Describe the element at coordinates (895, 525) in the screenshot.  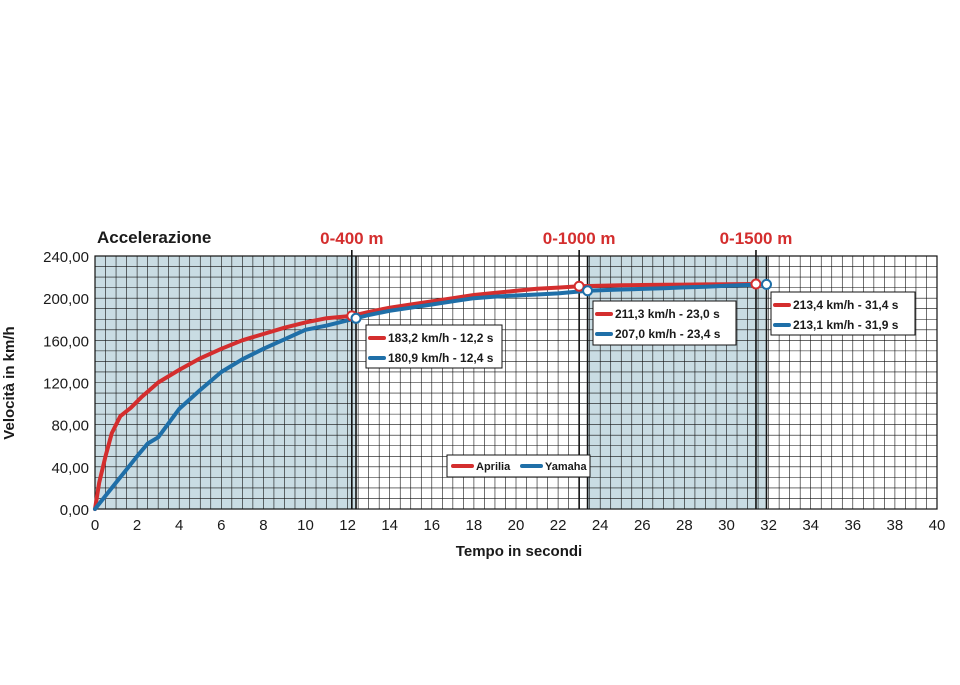
I see `x-tick-label: 38` at that location.